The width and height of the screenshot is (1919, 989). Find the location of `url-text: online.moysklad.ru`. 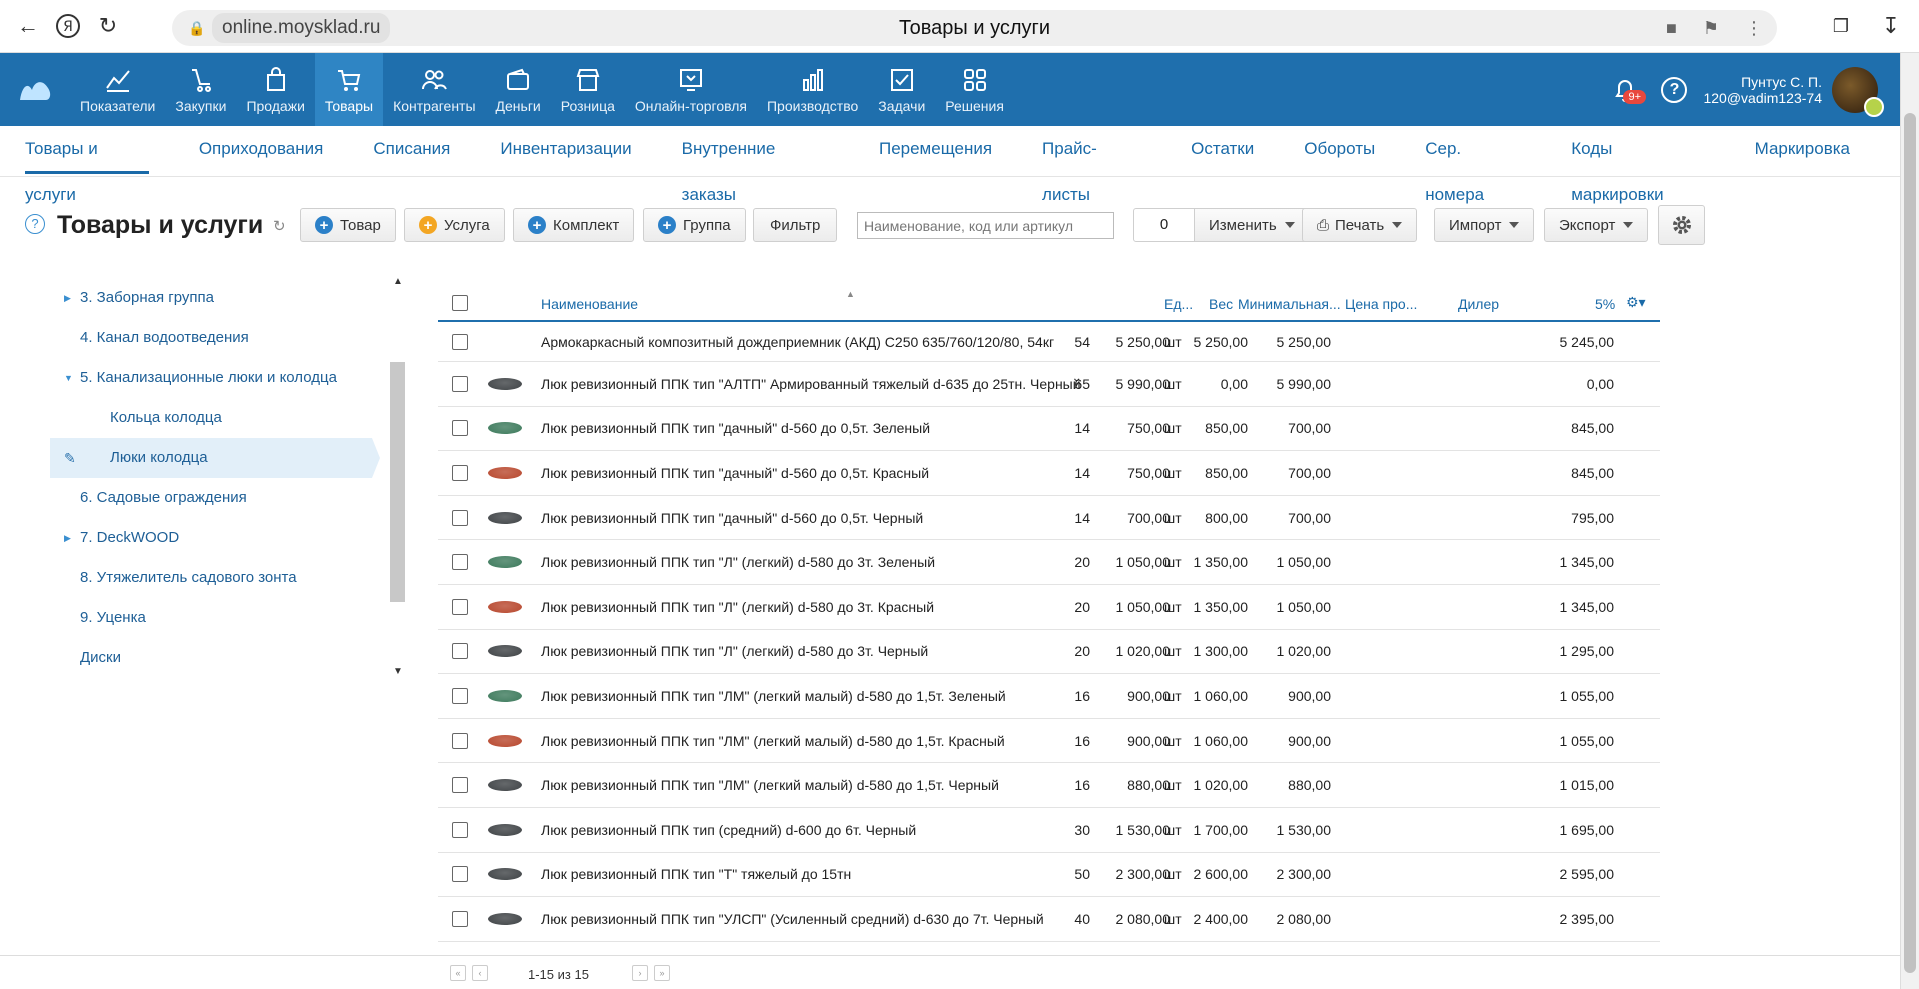

url-text: online.moysklad.ru is located at coordinates (301, 28).